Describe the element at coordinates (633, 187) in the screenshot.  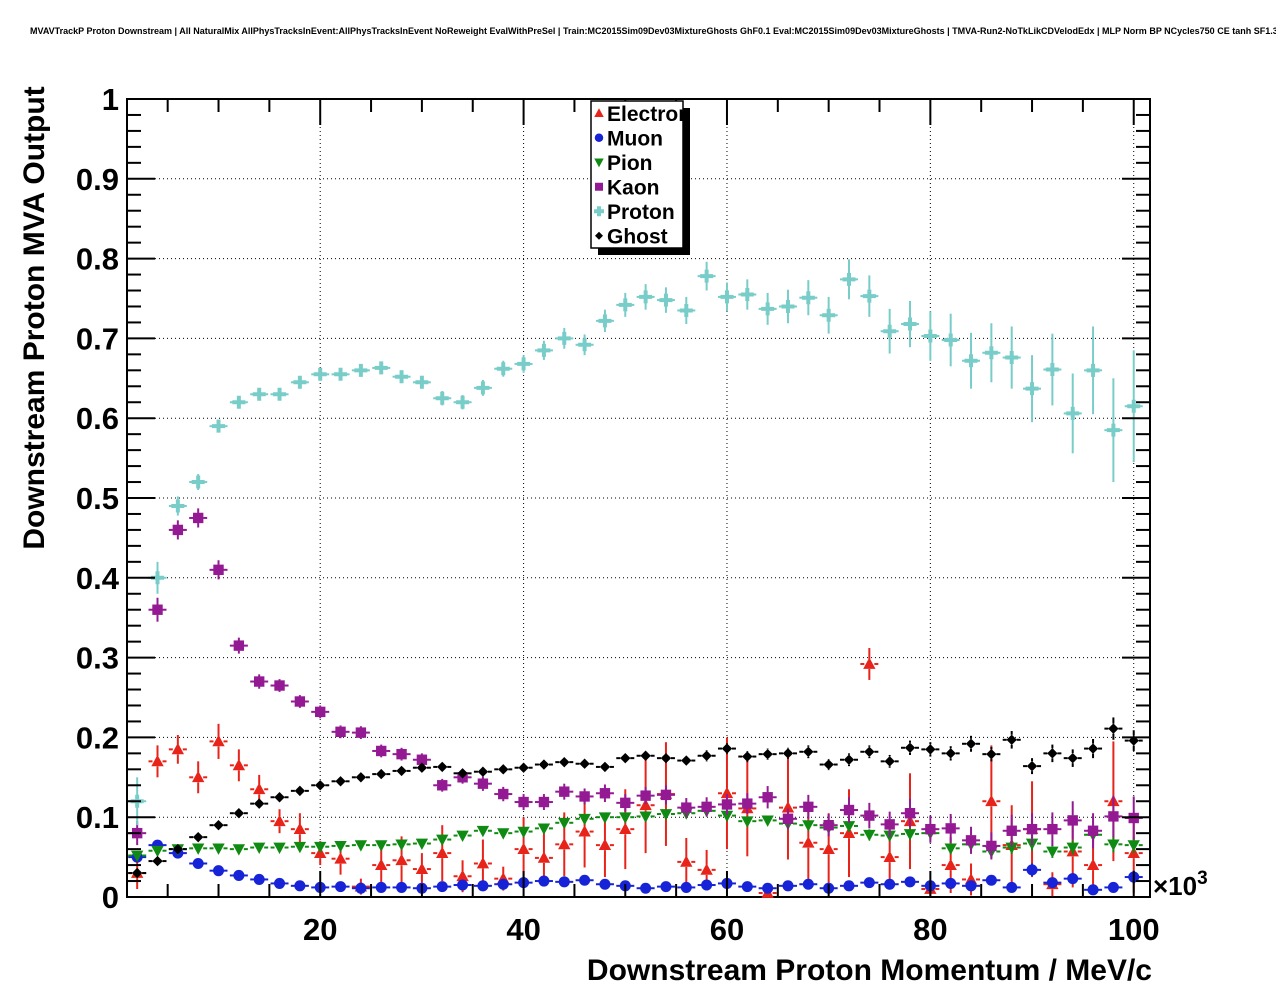
I see `legend-entry-label: Kaon` at that location.